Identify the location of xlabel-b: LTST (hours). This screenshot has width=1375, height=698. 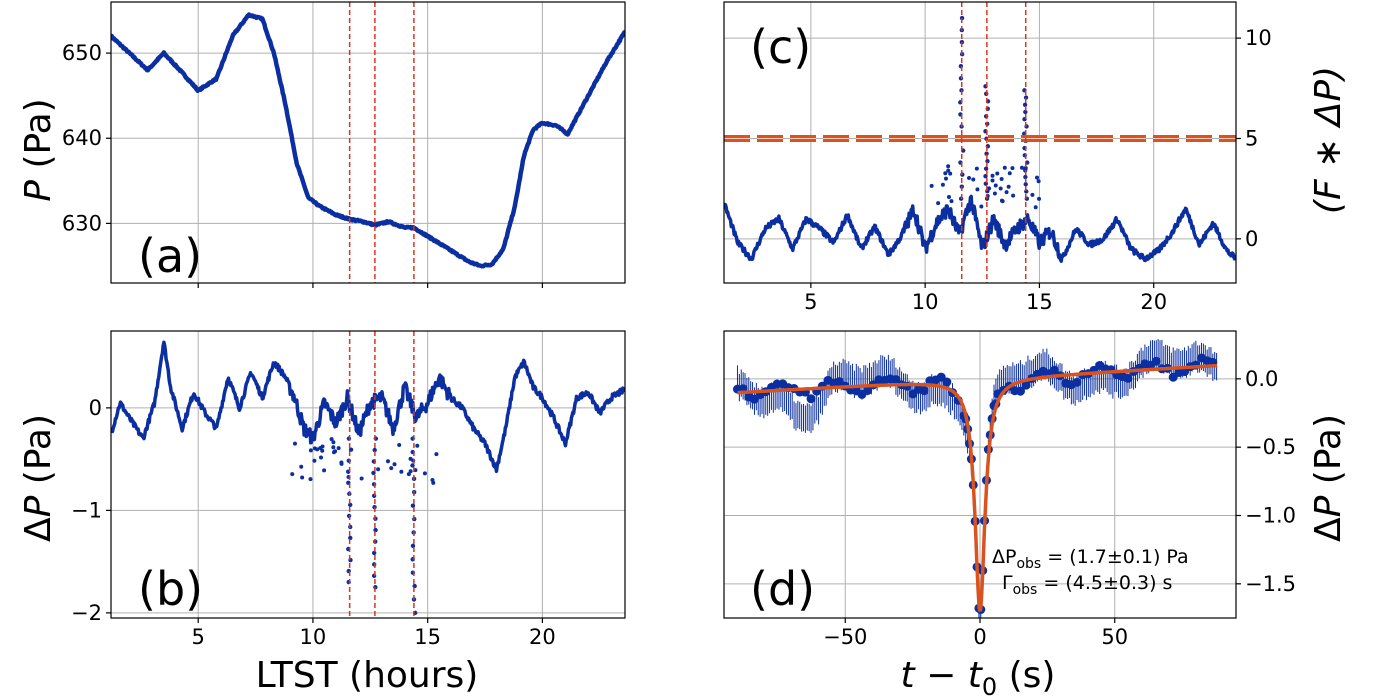
(367, 675).